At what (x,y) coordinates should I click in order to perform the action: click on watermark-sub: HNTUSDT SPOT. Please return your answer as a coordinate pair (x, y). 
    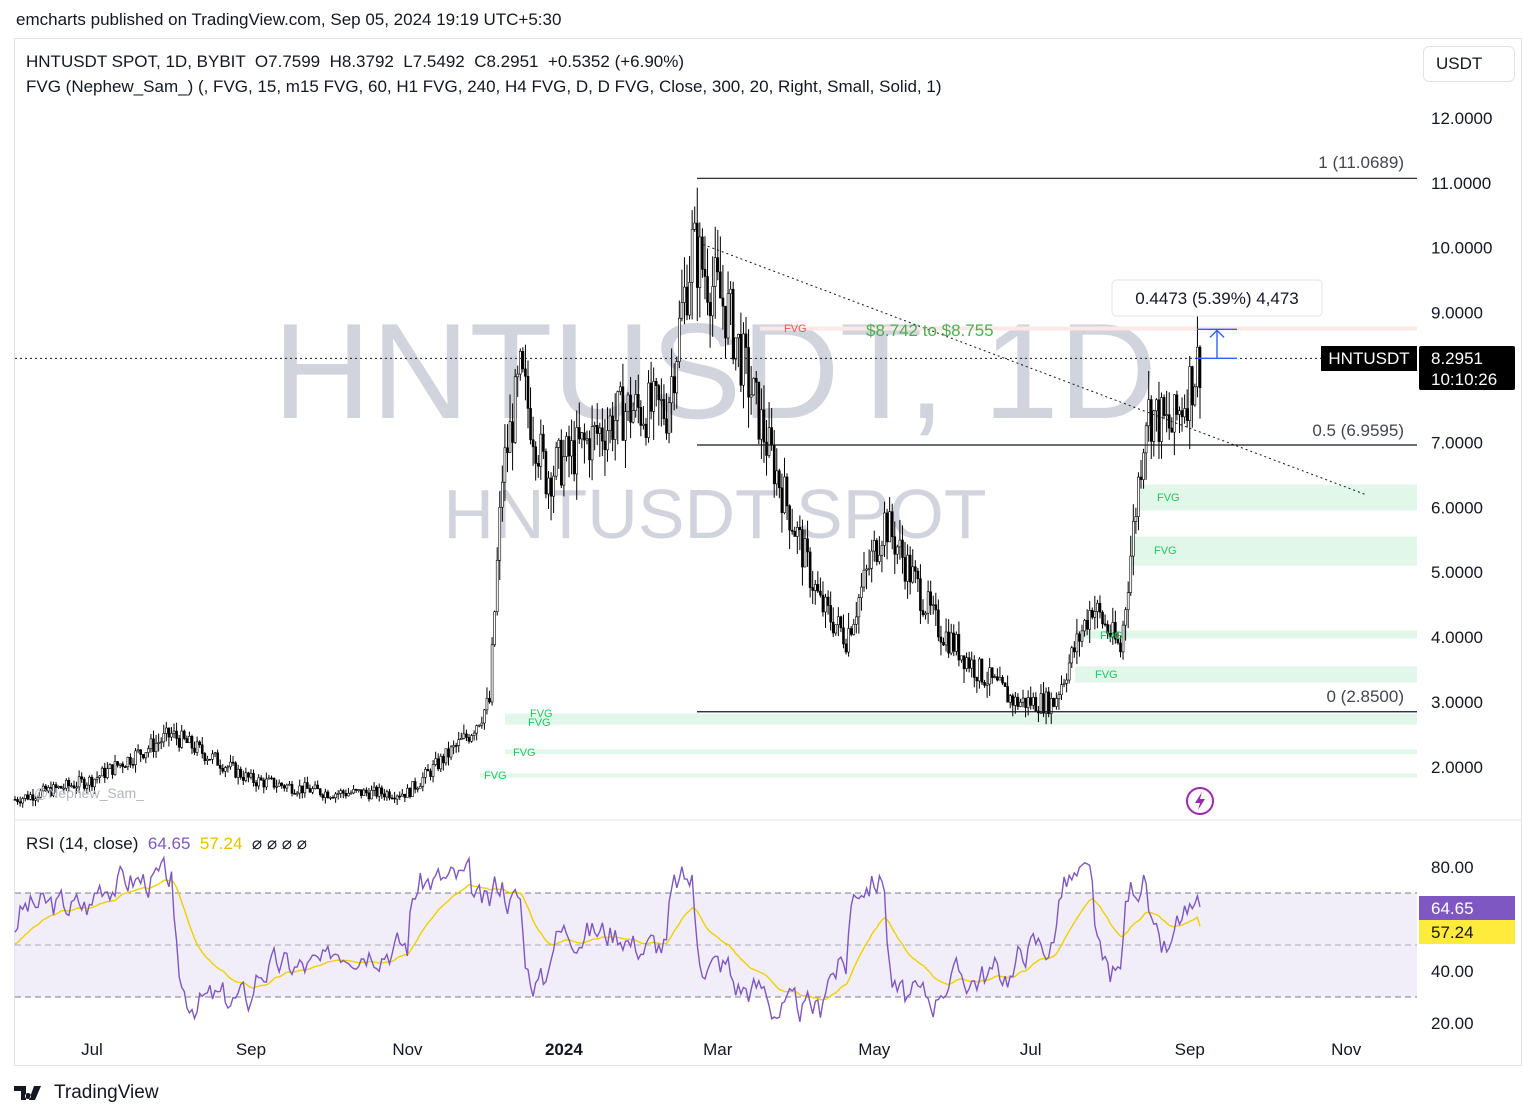
    Looking at the image, I should click on (714, 514).